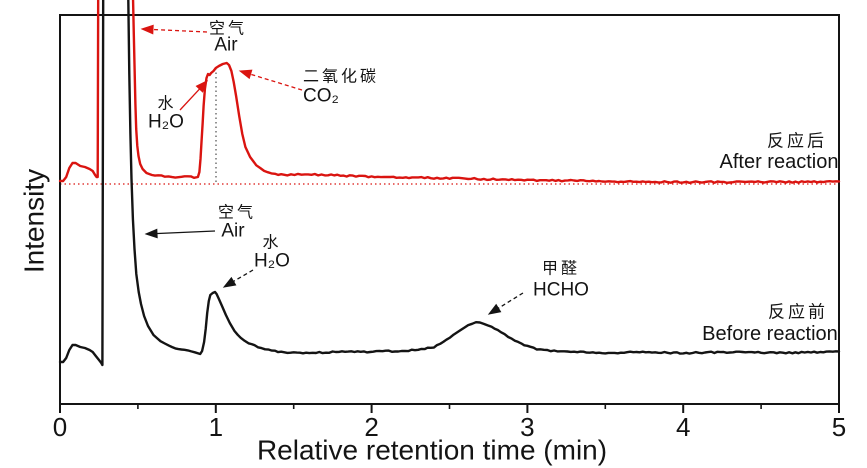 This screenshot has height=468, width=867. What do you see at coordinates (770, 334) in the screenshot?
I see `annotation-label-en: Before reaction` at bounding box center [770, 334].